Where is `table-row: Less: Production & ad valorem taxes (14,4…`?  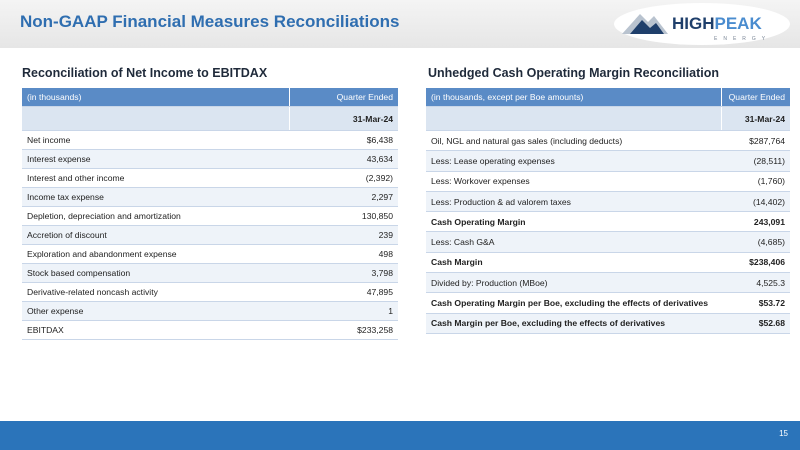 table-row: Less: Production & ad valorem taxes (14,4… is located at coordinates (608, 202).